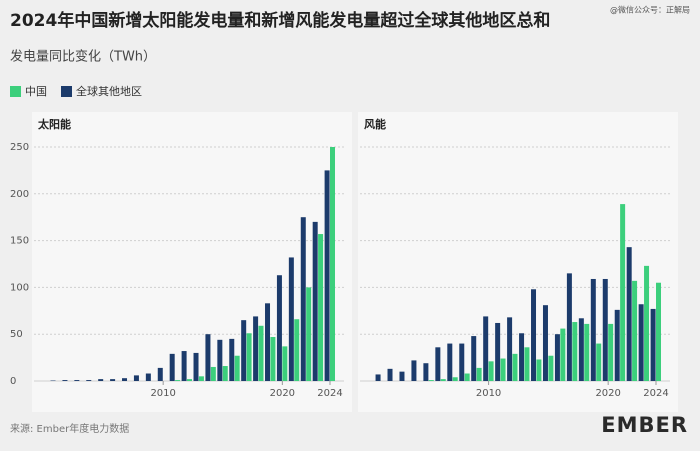  What do you see at coordinates (19, 287) in the screenshot?
I see `y-tick-label: 100` at bounding box center [19, 287].